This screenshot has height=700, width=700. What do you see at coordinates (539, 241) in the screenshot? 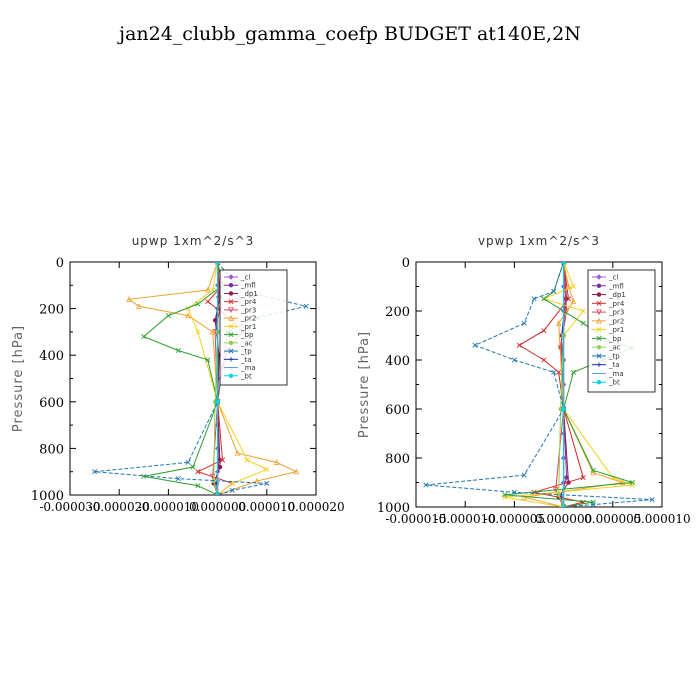
I see `panel-1-title: vpwp 1xm^2/s^3` at bounding box center [539, 241].